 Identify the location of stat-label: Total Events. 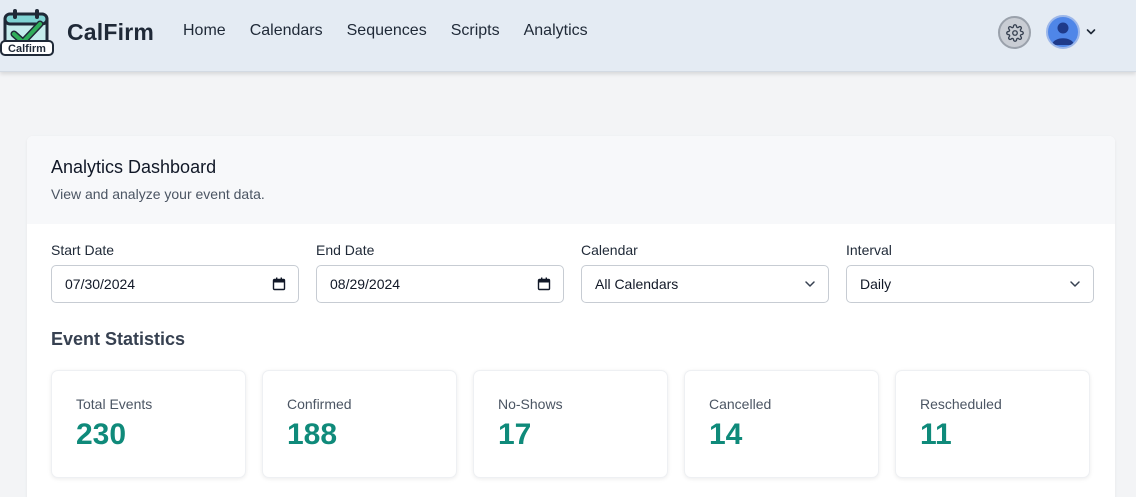
(114, 404).